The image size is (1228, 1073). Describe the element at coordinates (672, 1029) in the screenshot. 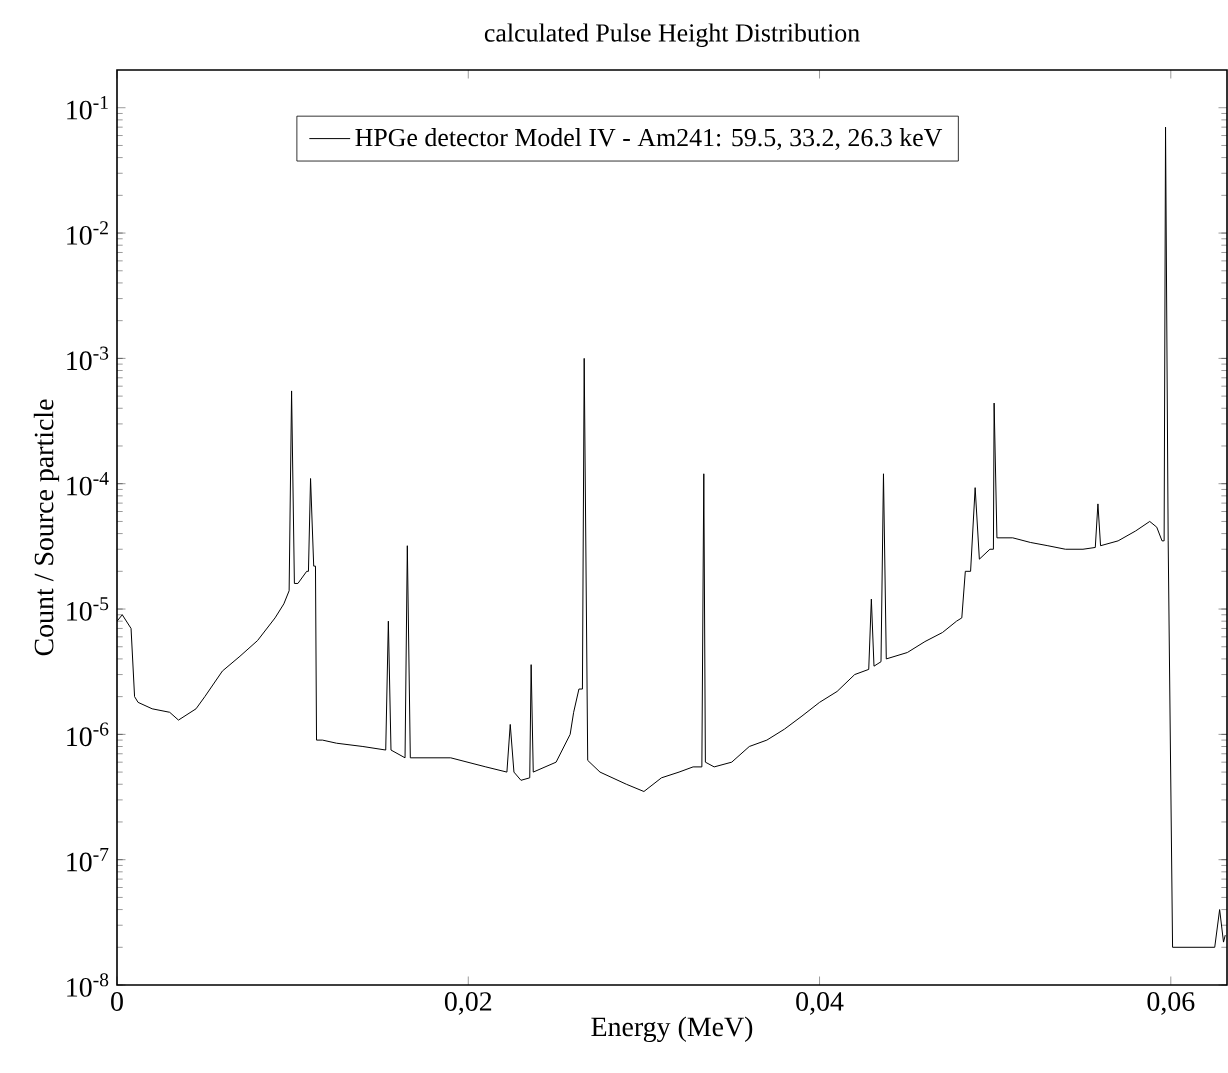

I see `x-axis-title: Energy (MeV)` at that location.